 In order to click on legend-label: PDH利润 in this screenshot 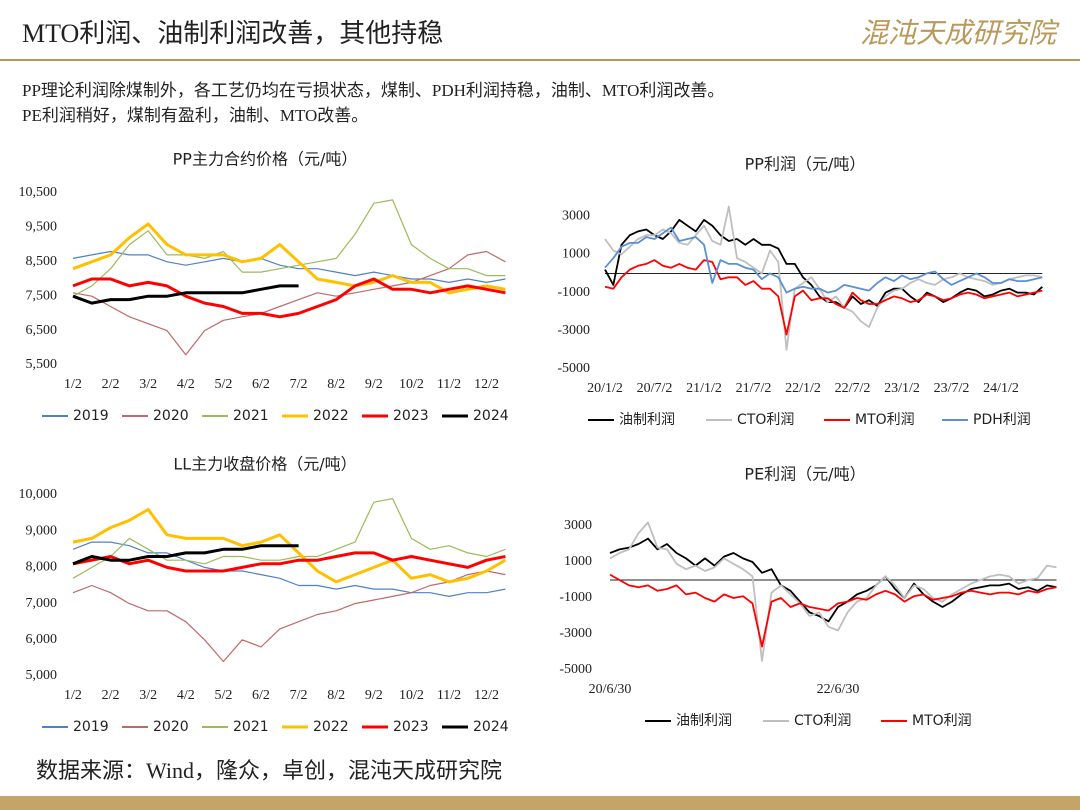, I will do `click(1002, 420)`.